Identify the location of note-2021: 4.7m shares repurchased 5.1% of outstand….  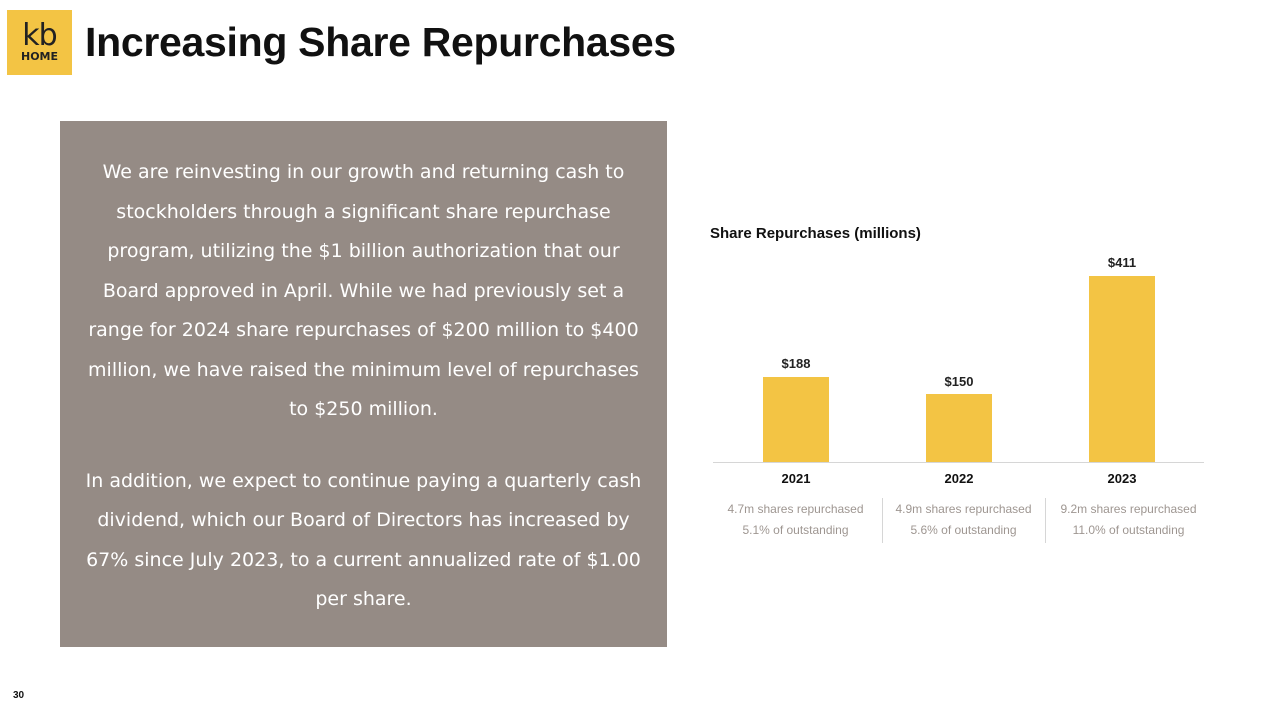
(795, 520).